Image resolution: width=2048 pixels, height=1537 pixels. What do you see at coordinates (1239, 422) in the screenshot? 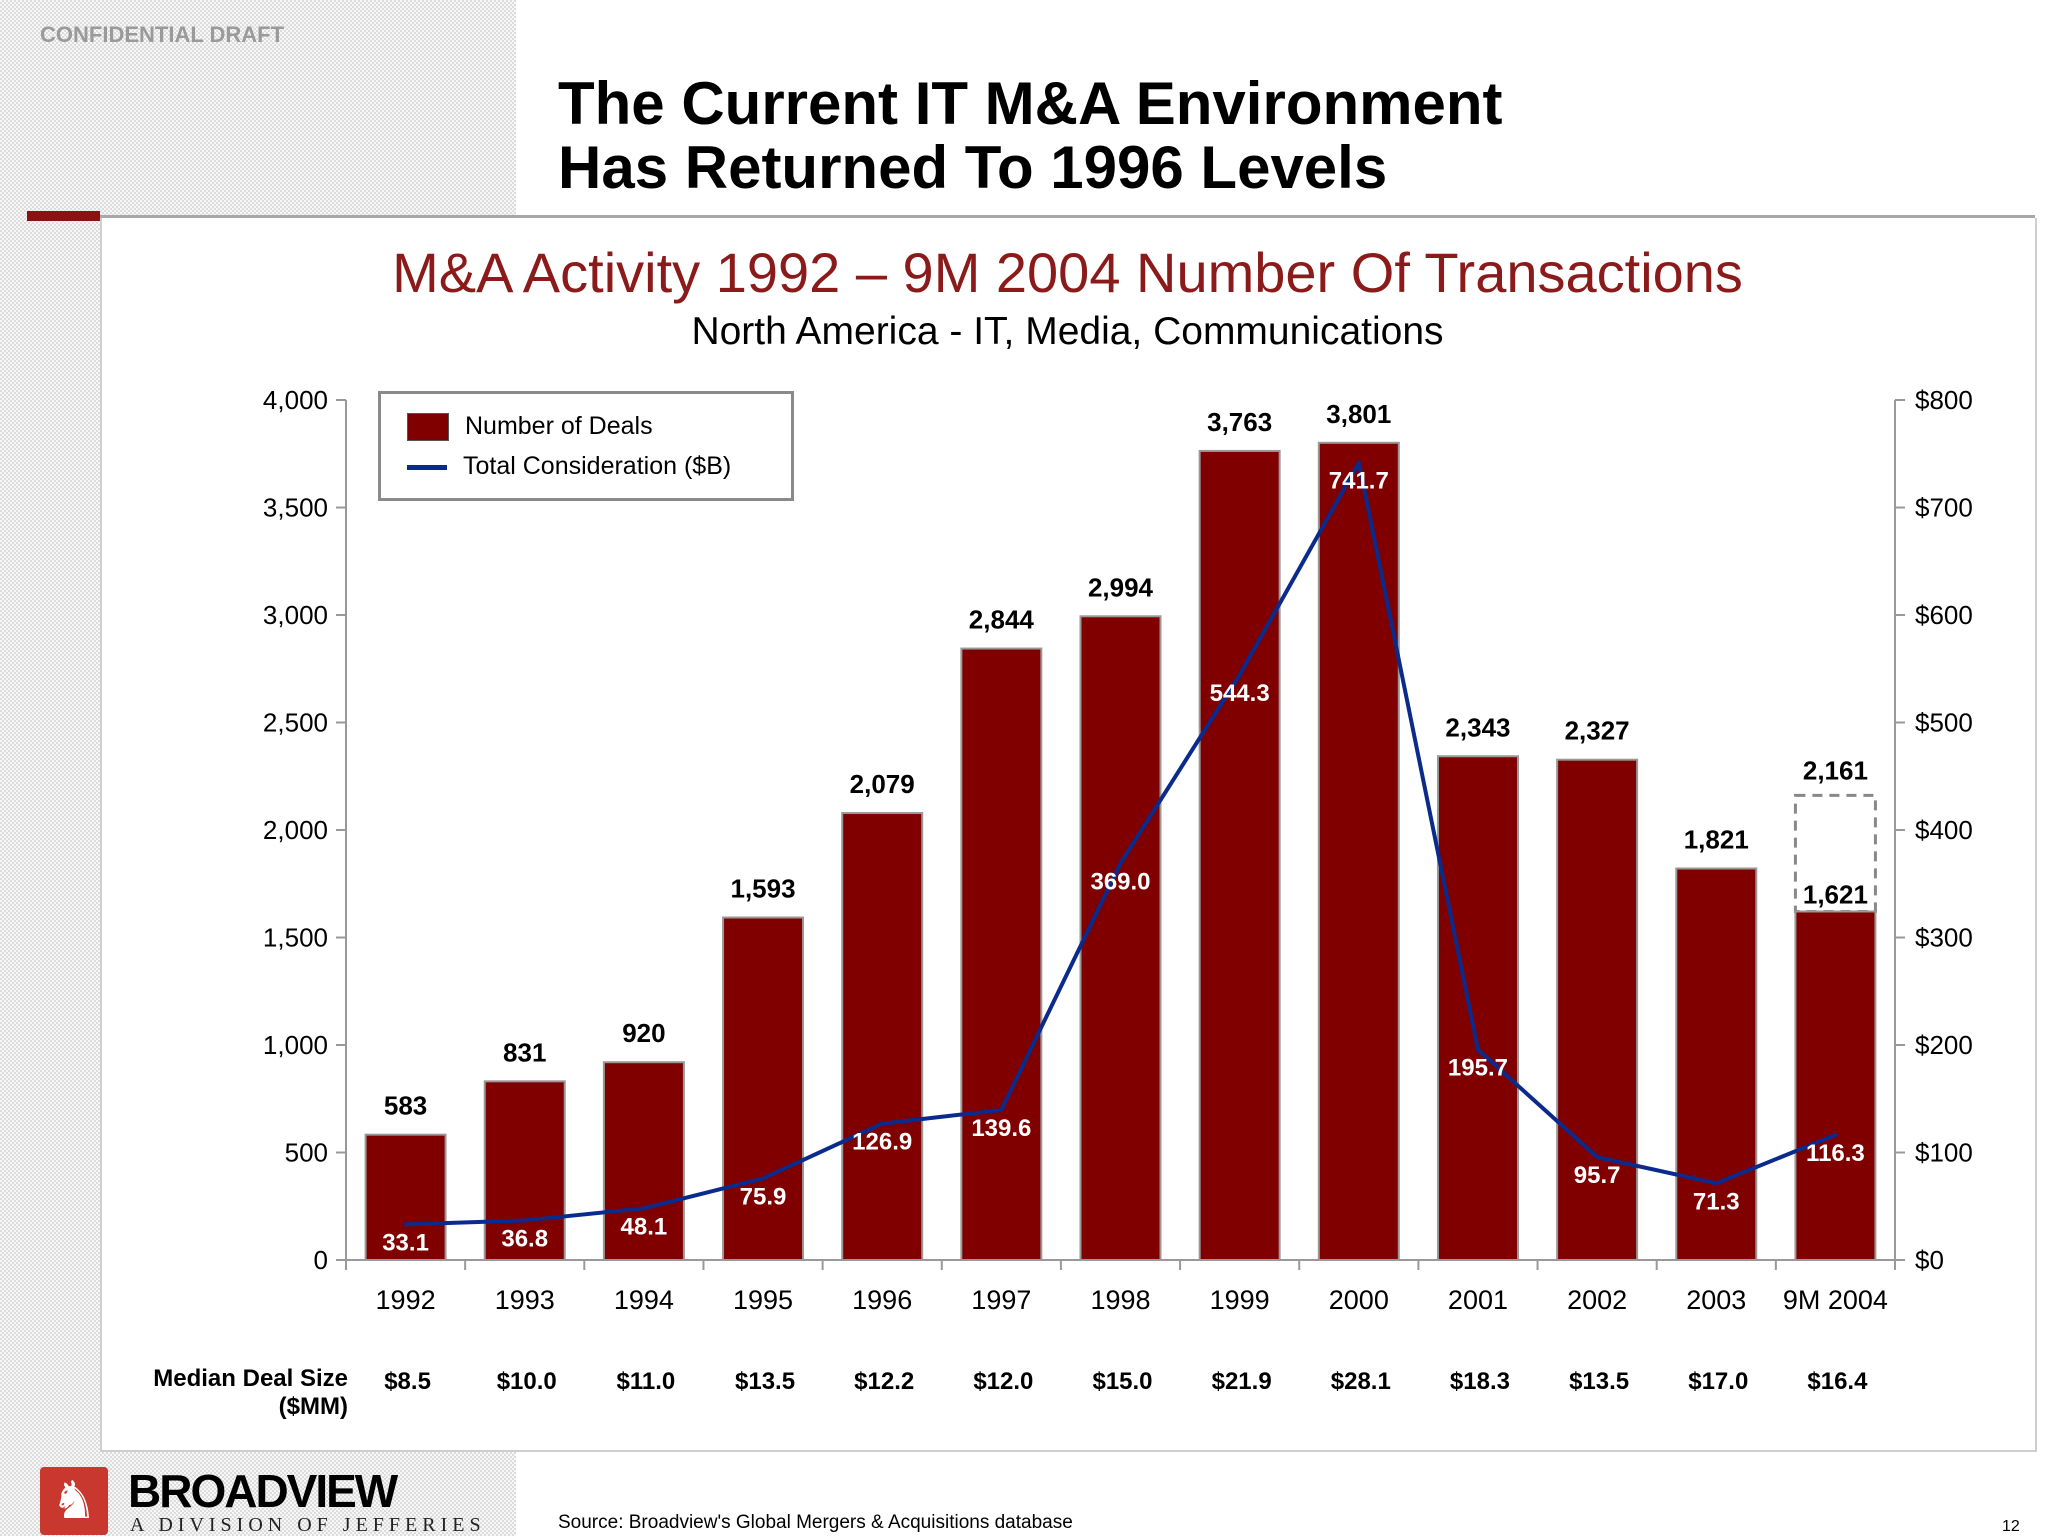
I see `bar-value-label: 3,763` at bounding box center [1239, 422].